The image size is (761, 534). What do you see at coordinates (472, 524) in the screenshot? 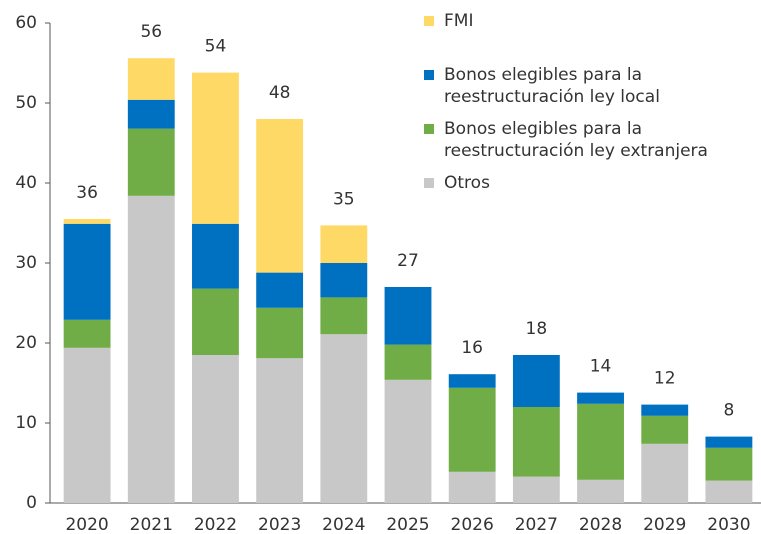
I see `x-tick-label: 2026` at bounding box center [472, 524].